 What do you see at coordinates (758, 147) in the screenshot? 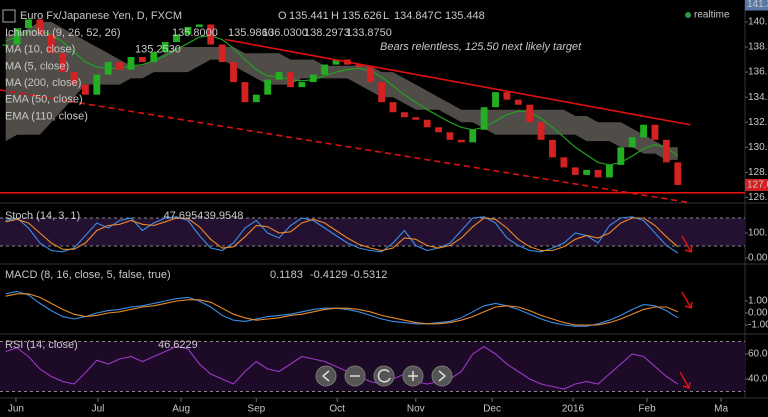
I see `y-tick-label: 130.000` at bounding box center [758, 147].